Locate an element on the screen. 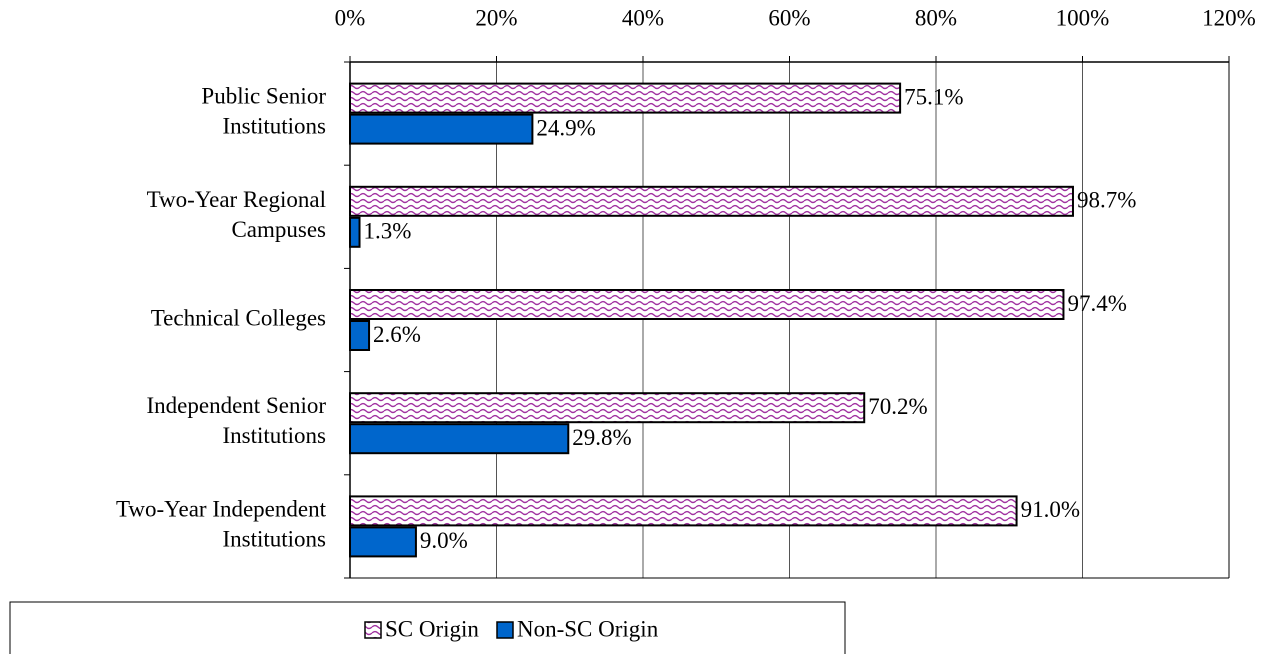 The height and width of the screenshot is (654, 1268). data-label: 75.1% is located at coordinates (933, 96).